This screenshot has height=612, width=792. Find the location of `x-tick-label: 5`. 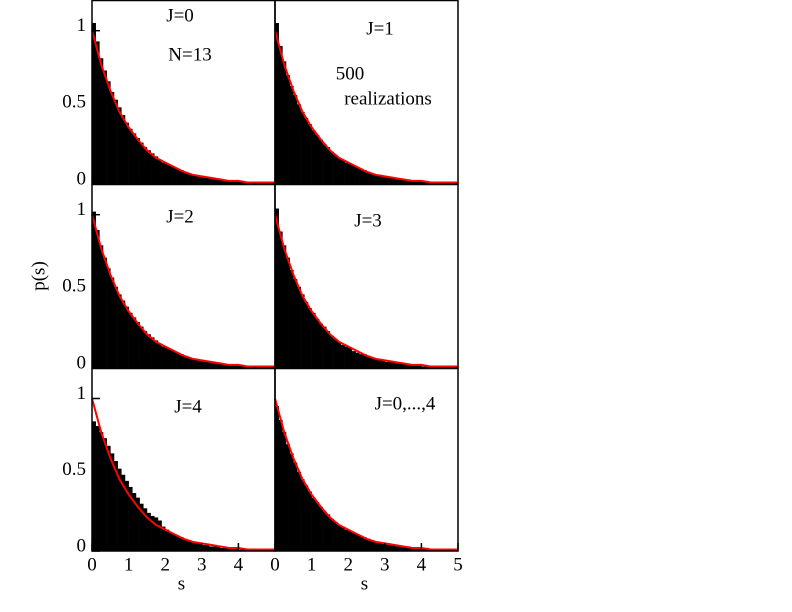

x-tick-label: 5 is located at coordinates (458, 564).